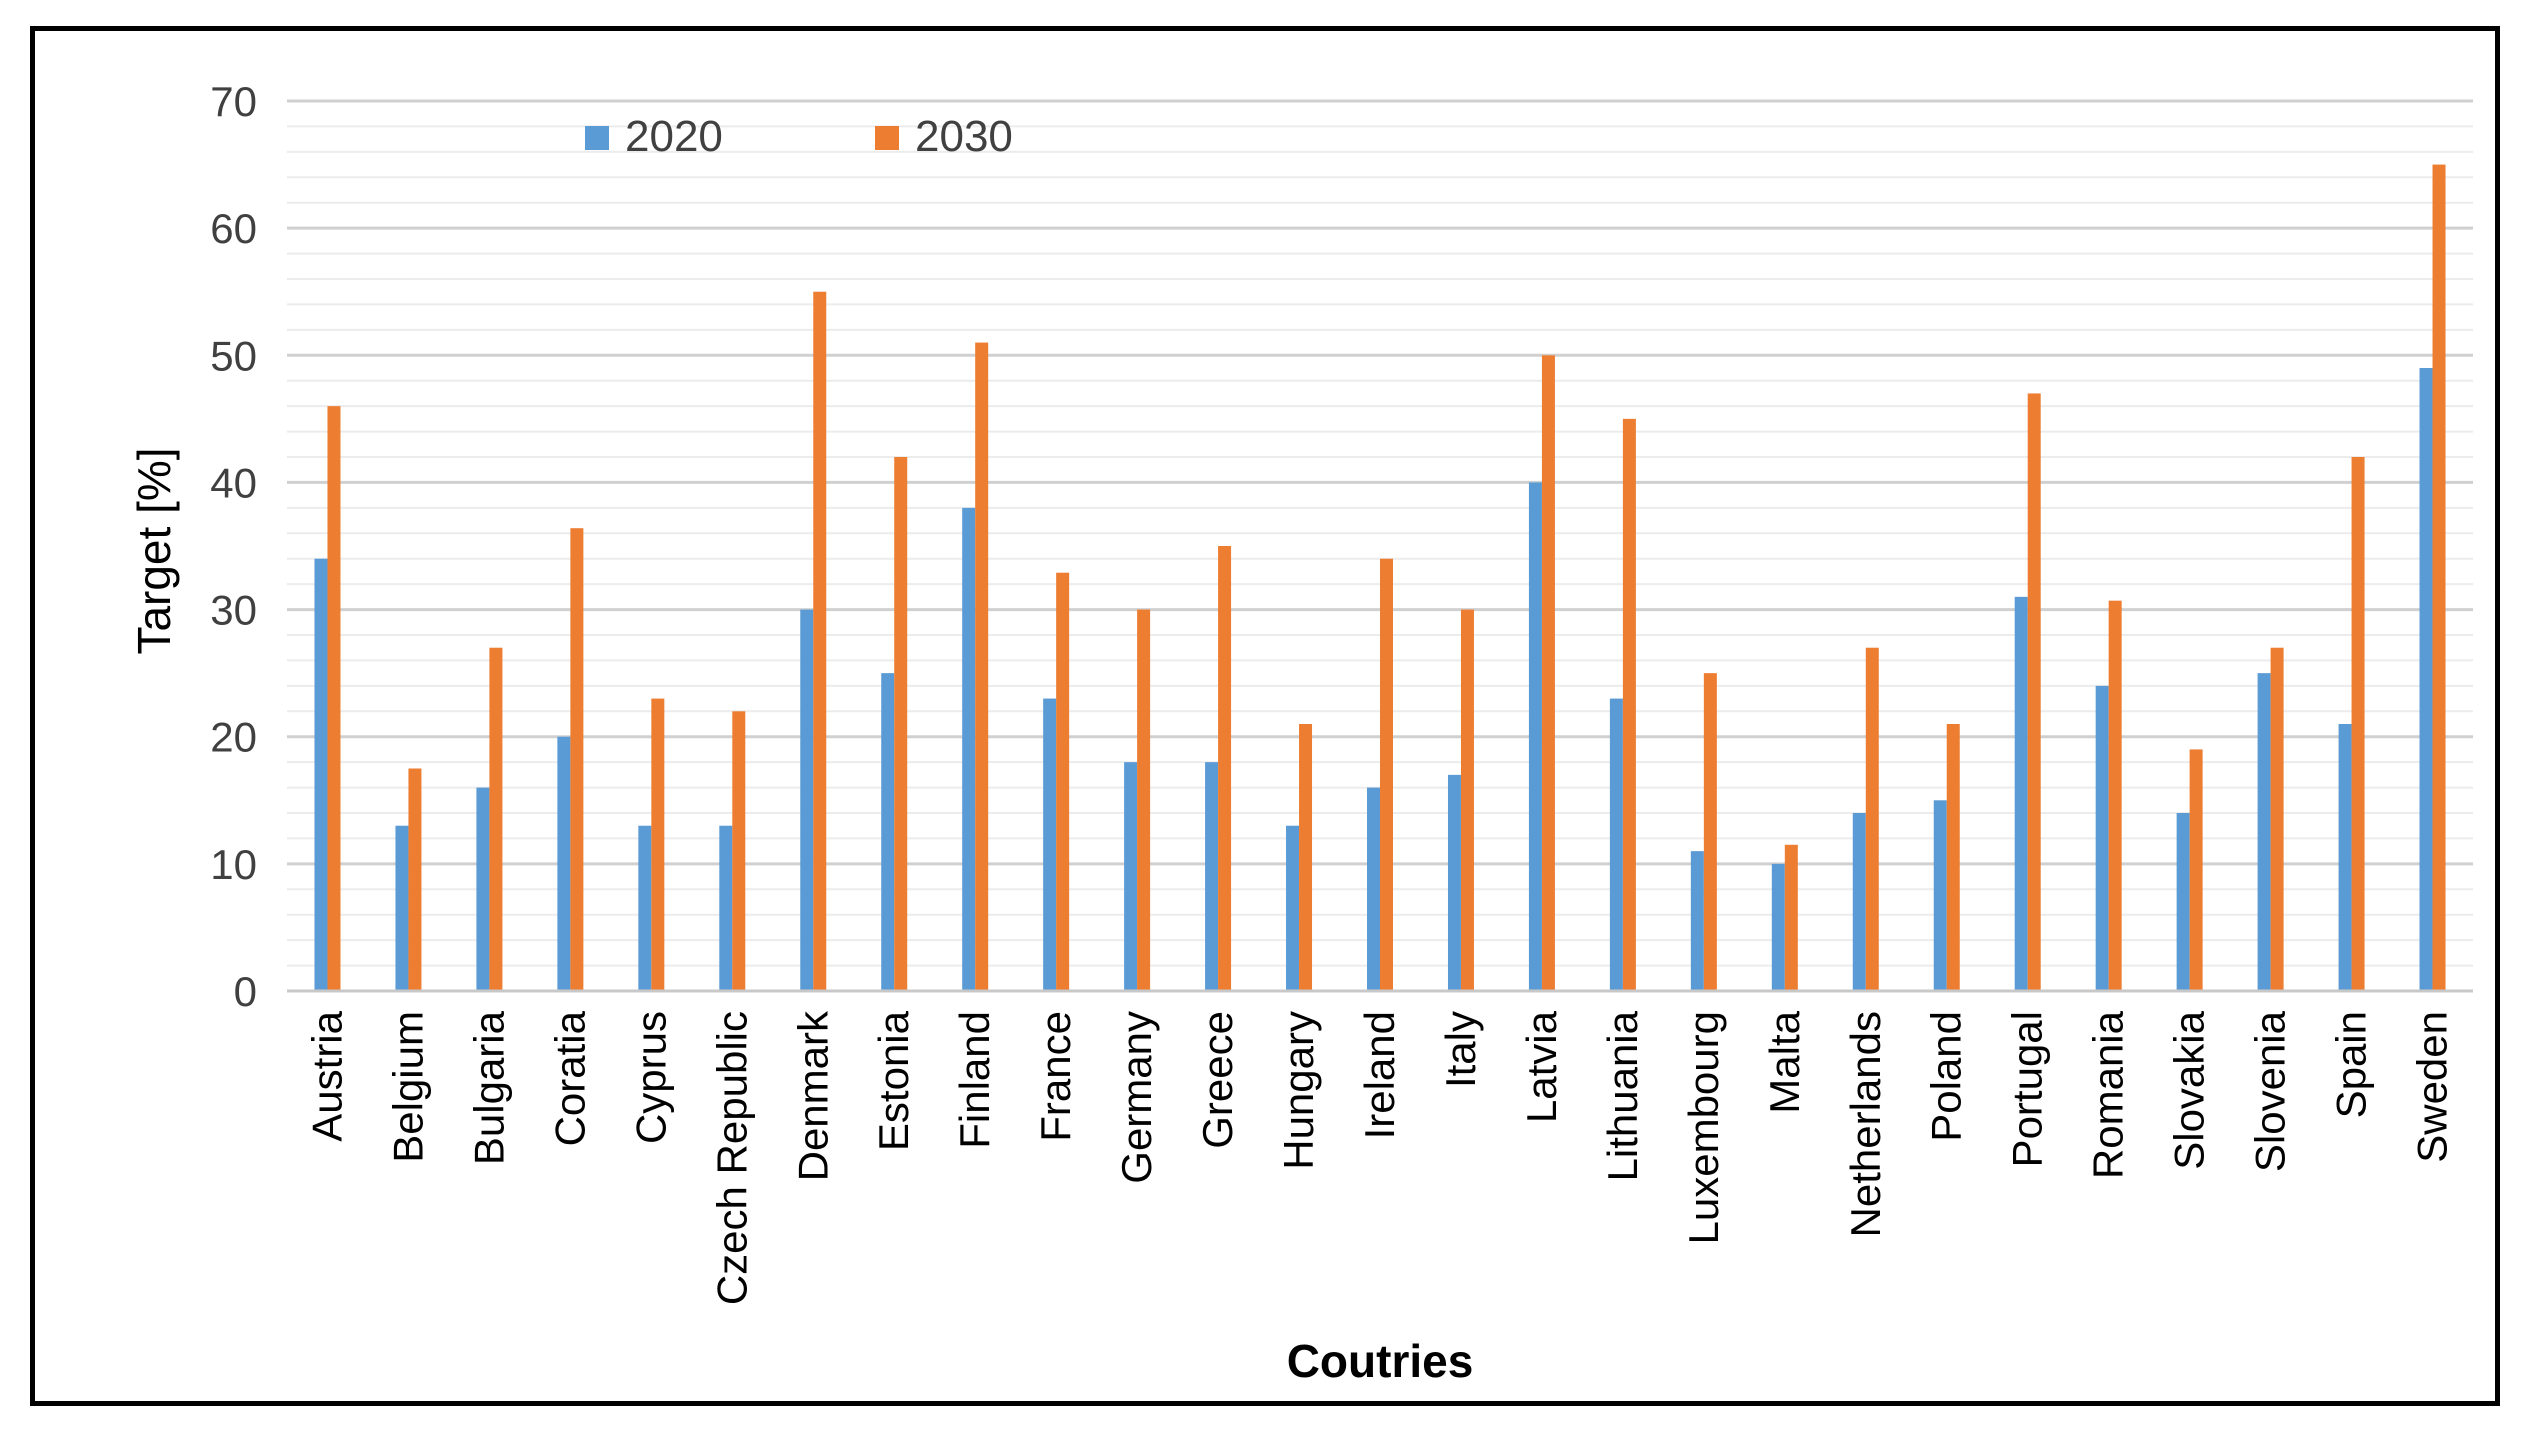  I want to click on legend-swatch-2030, so click(887, 138).